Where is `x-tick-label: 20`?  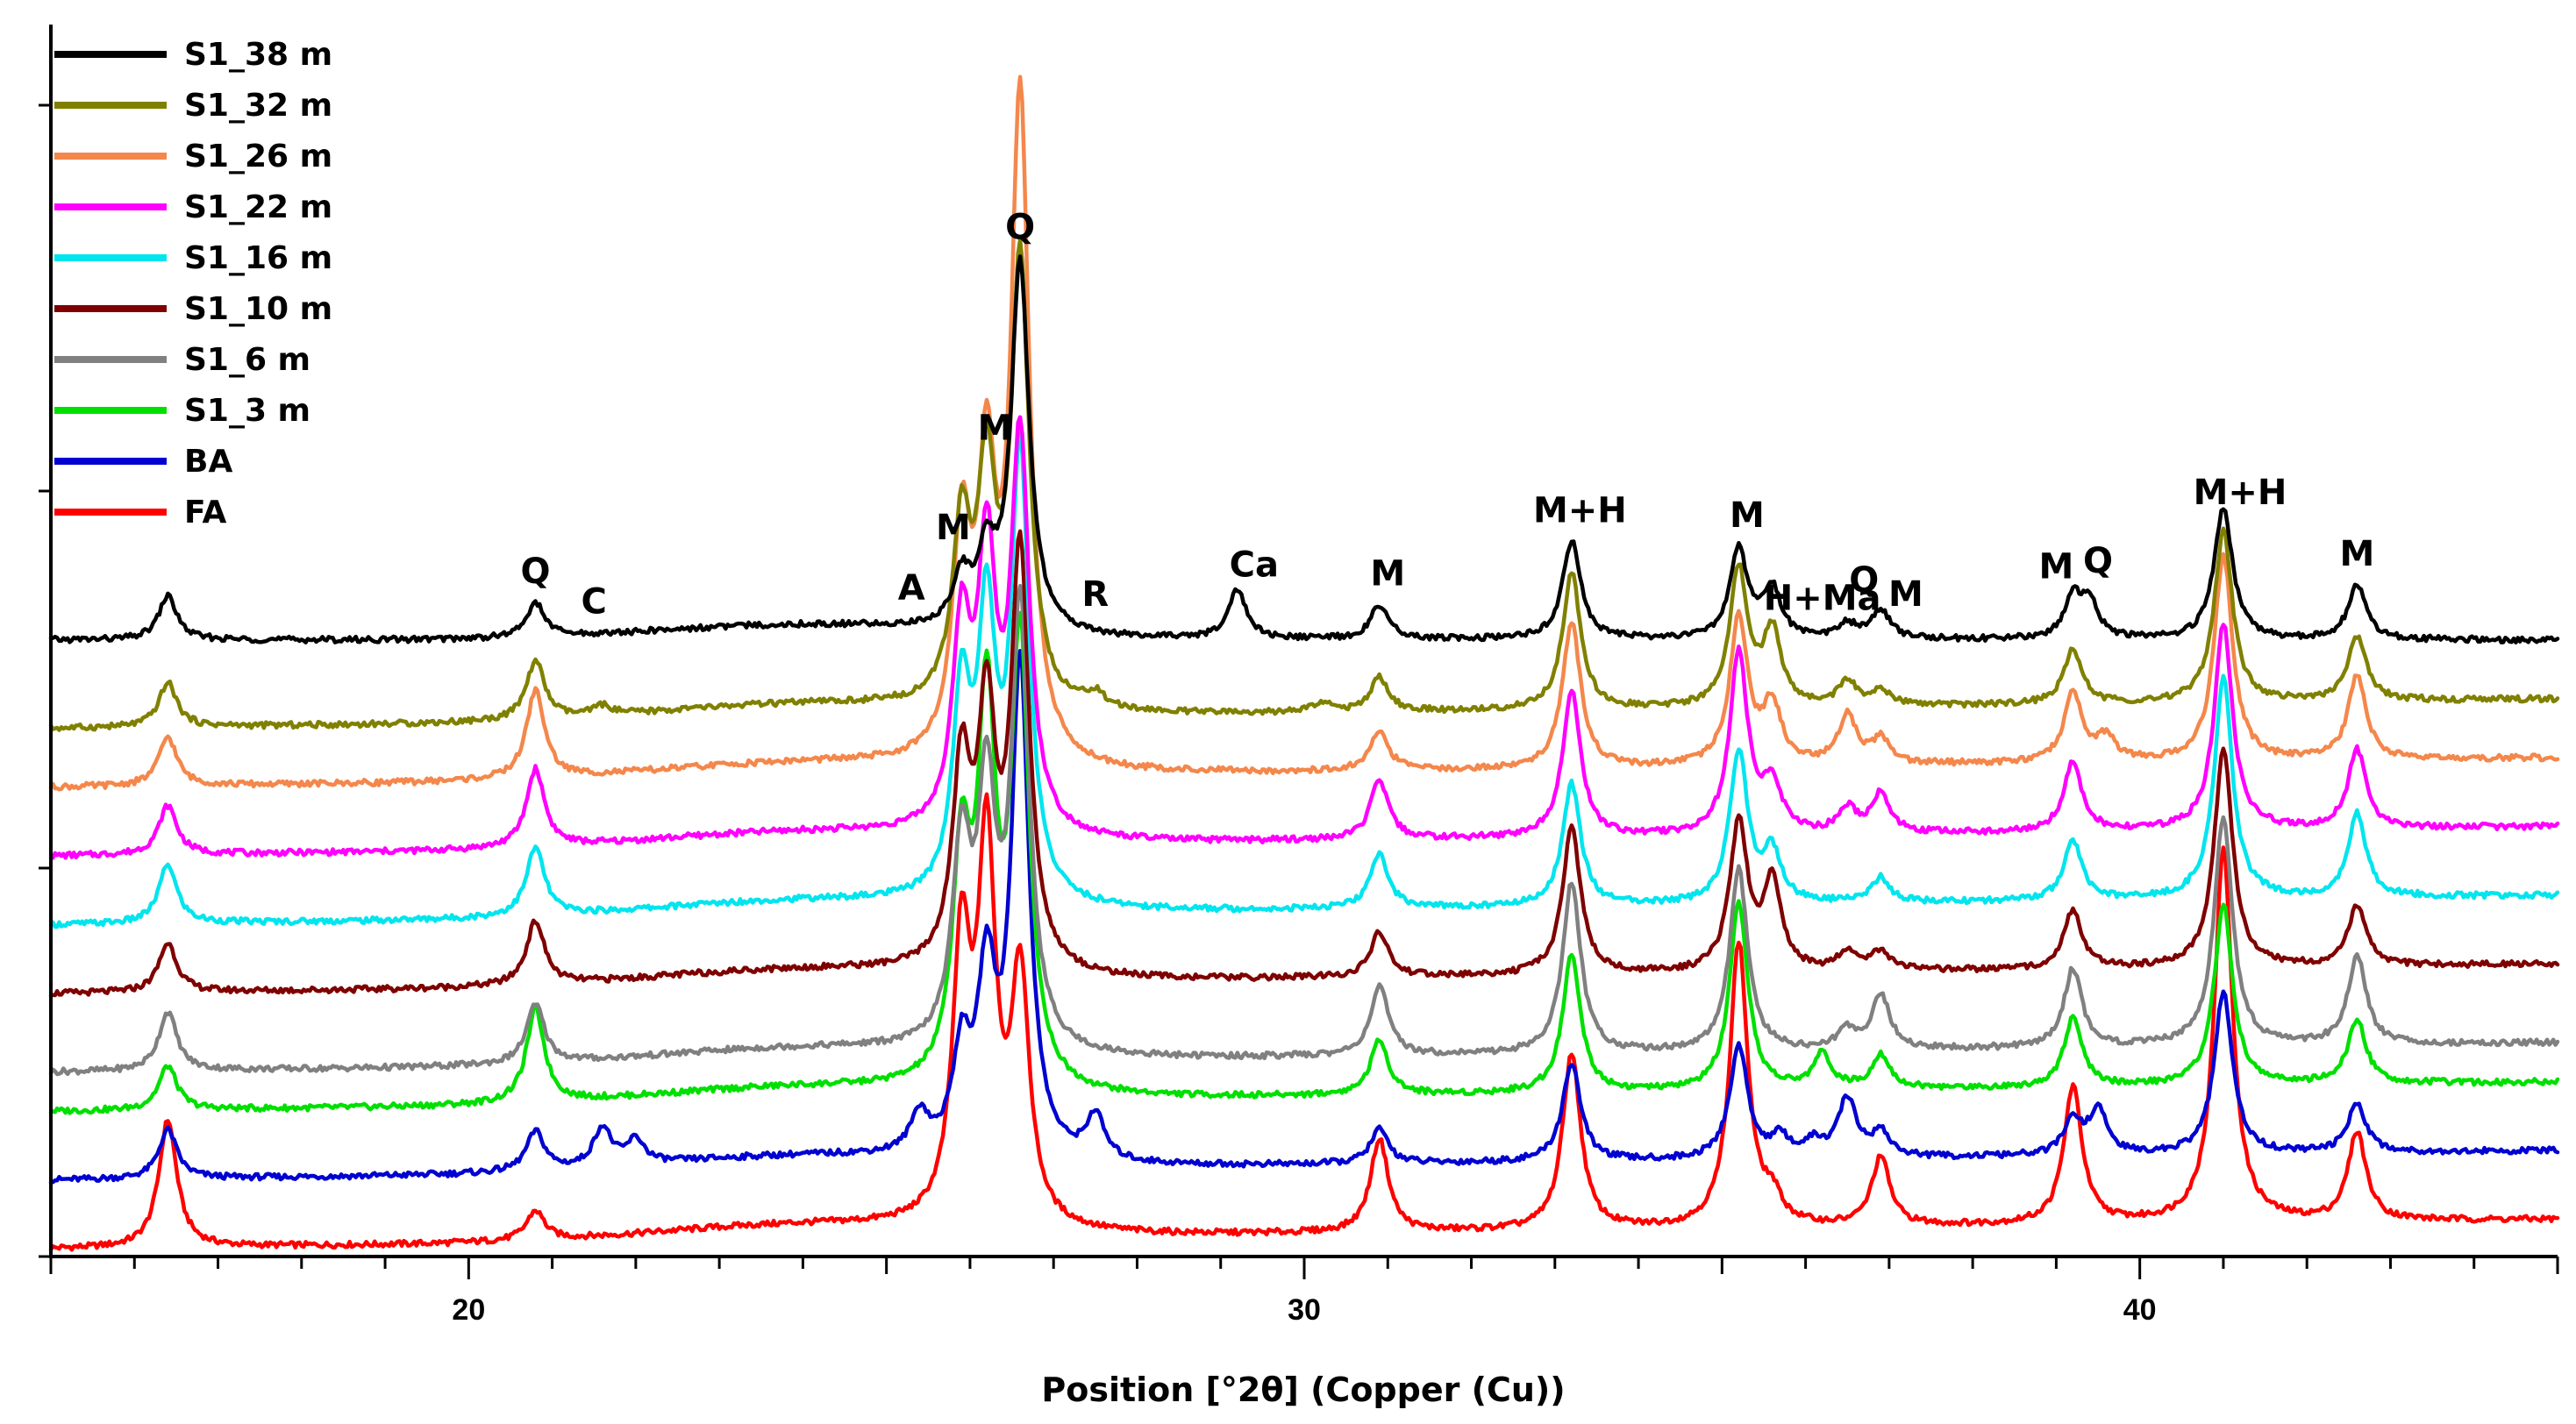 x-tick-label: 20 is located at coordinates (469, 1310).